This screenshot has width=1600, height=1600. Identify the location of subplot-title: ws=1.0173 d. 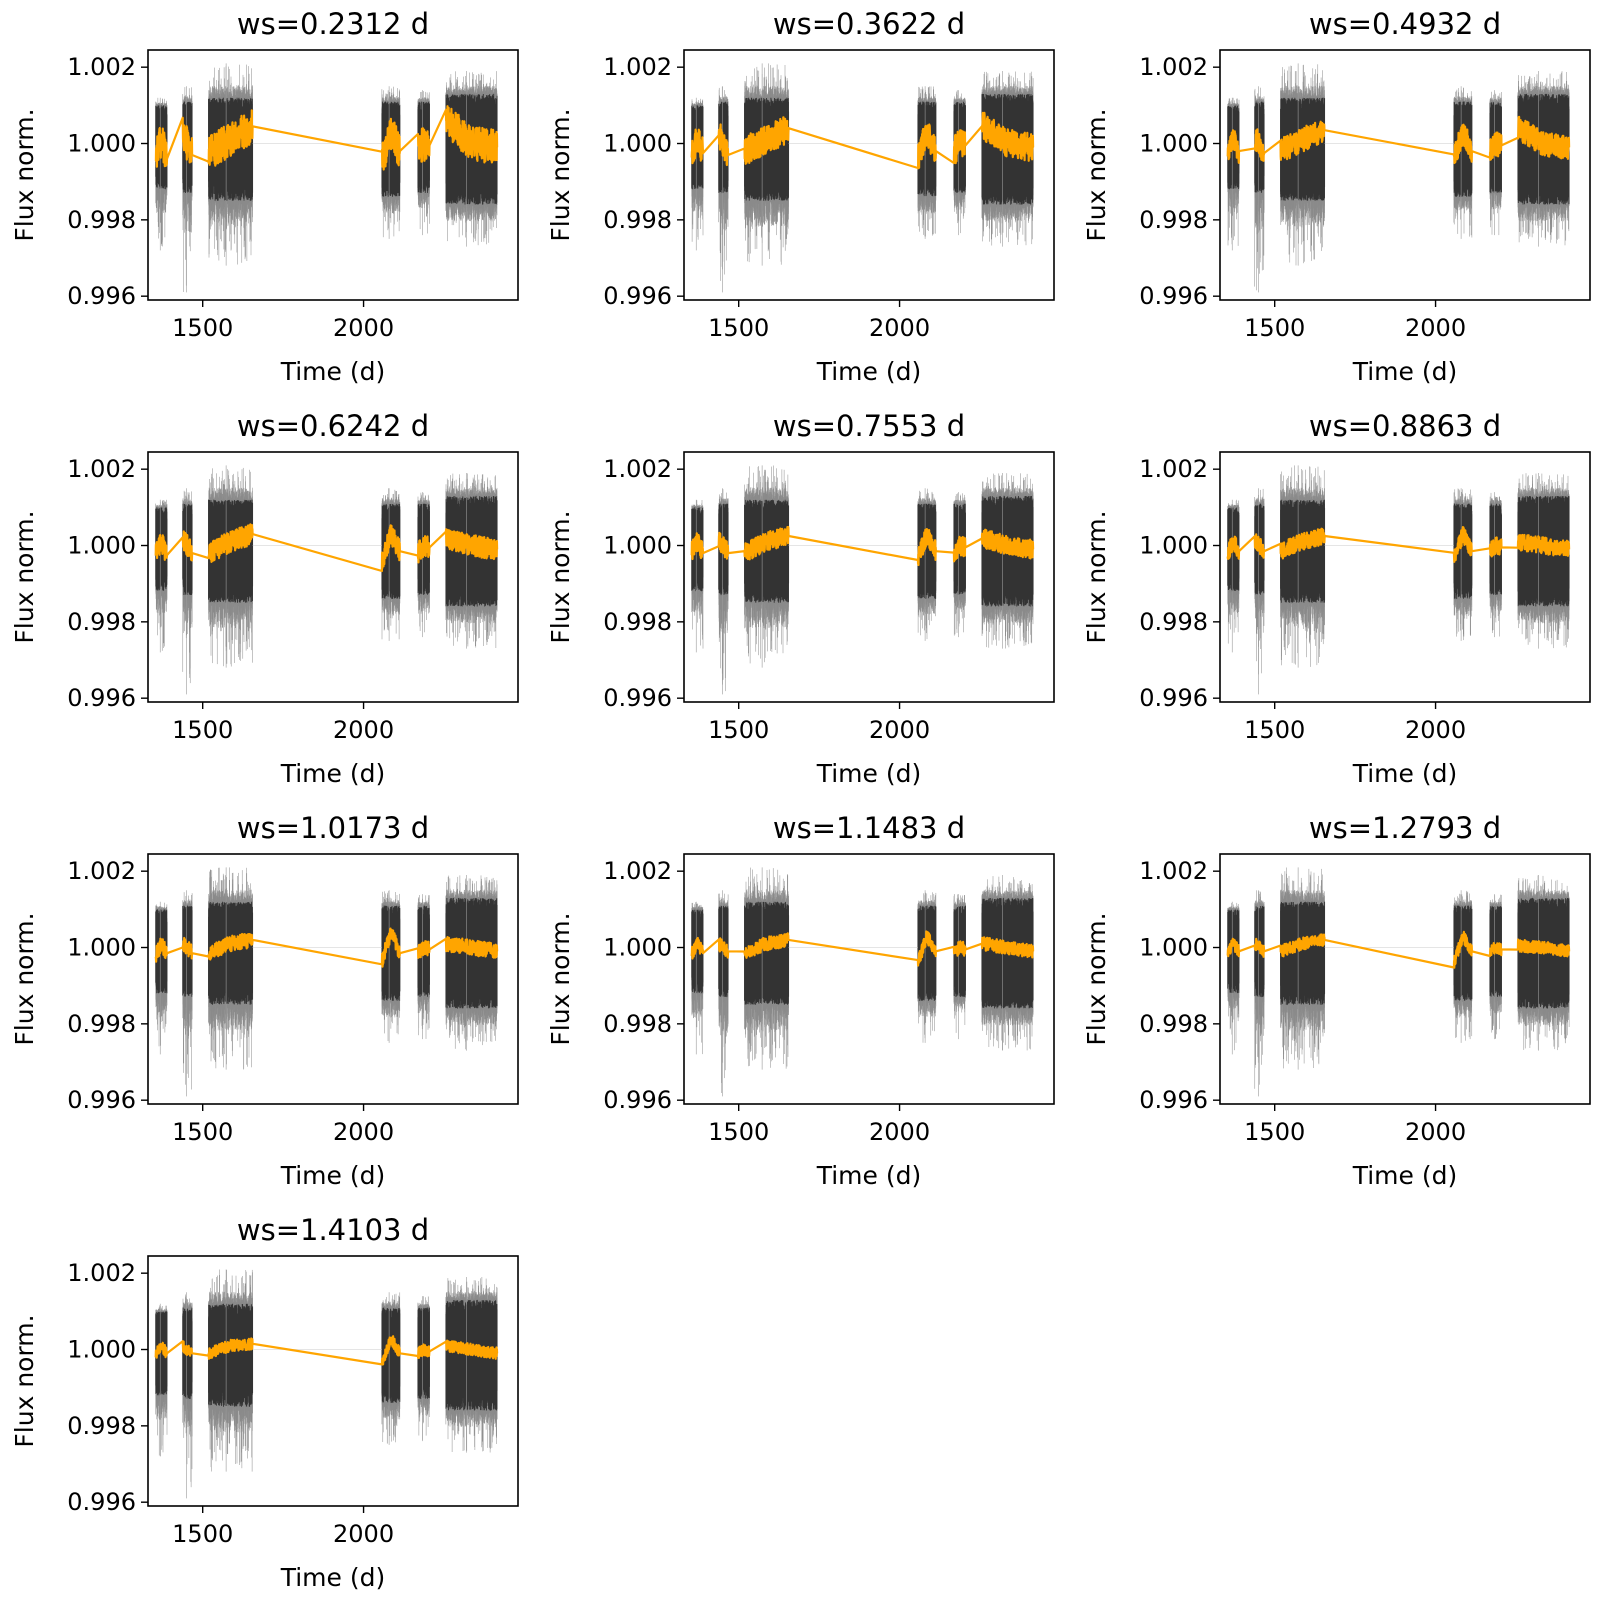
(333, 828).